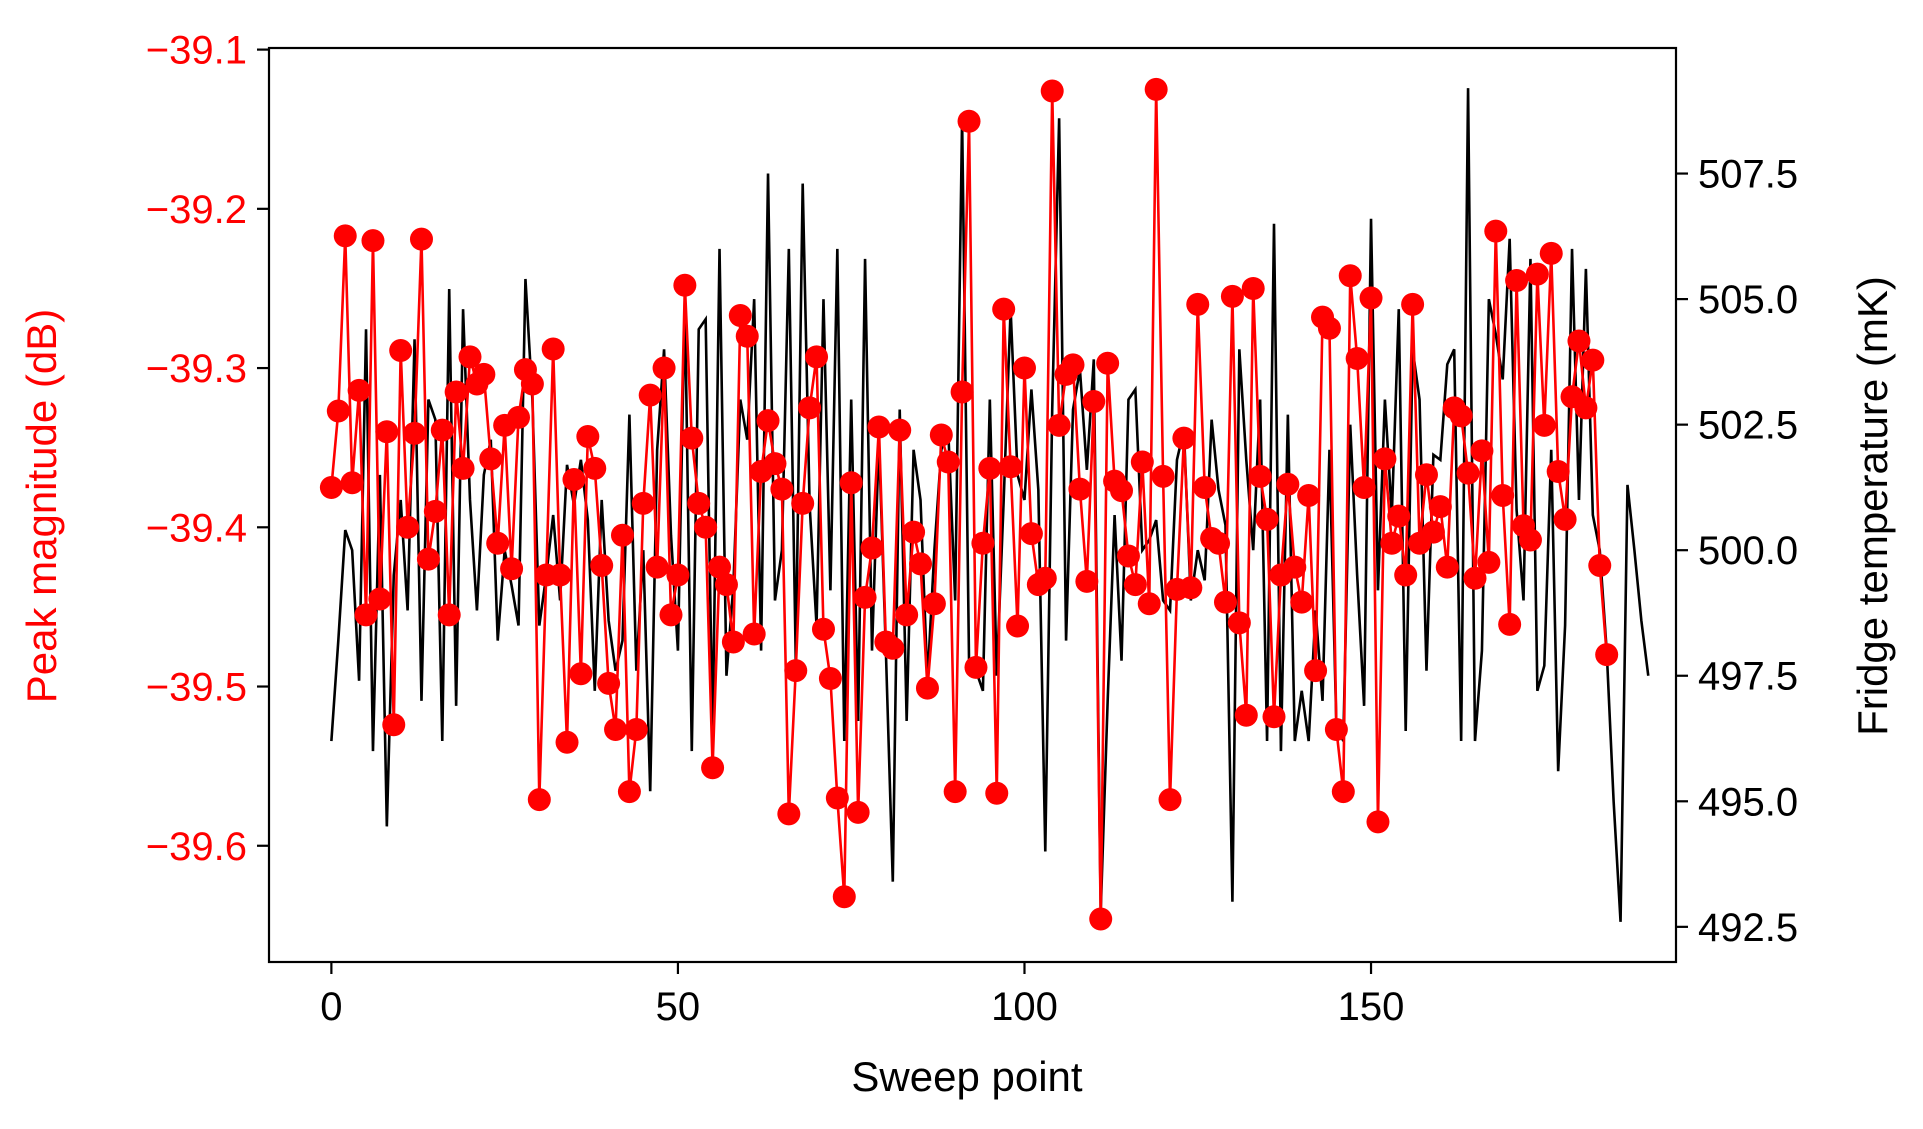 Image resolution: width=1923 pixels, height=1129 pixels. Describe the element at coordinates (1872, 506) in the screenshot. I see `y-axis-right-label: Fridge temperature (mK)` at that location.